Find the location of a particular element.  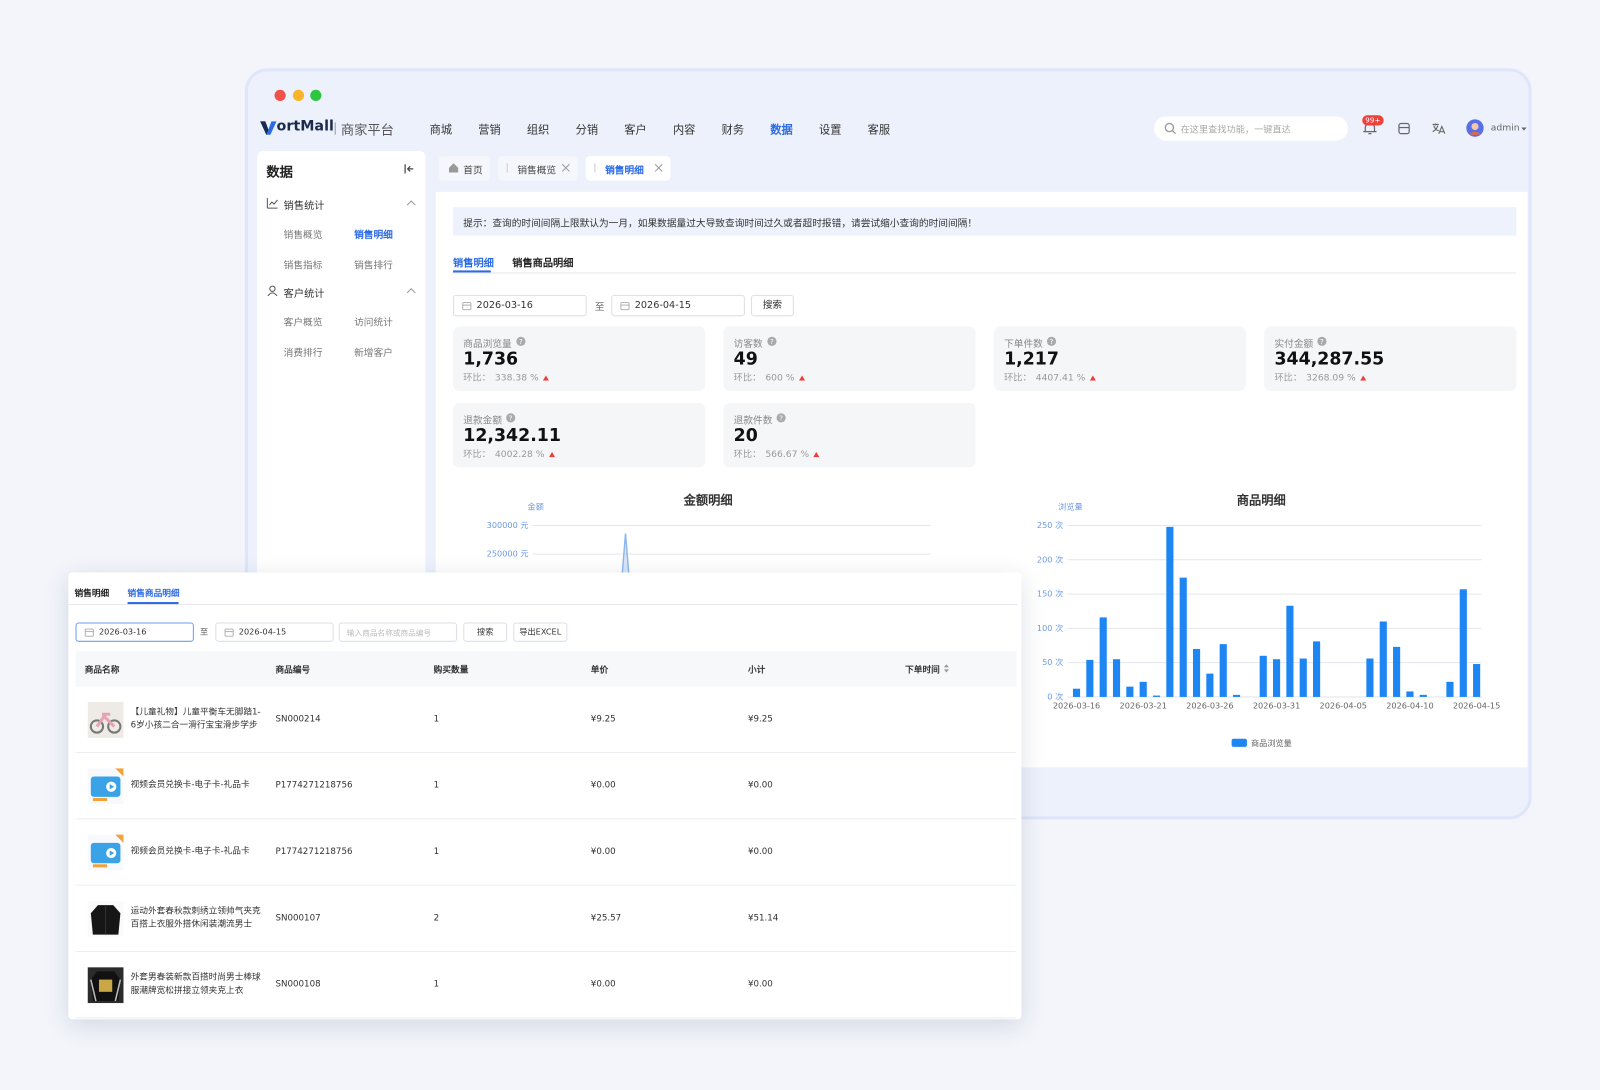

avatar is located at coordinates (1475, 128).